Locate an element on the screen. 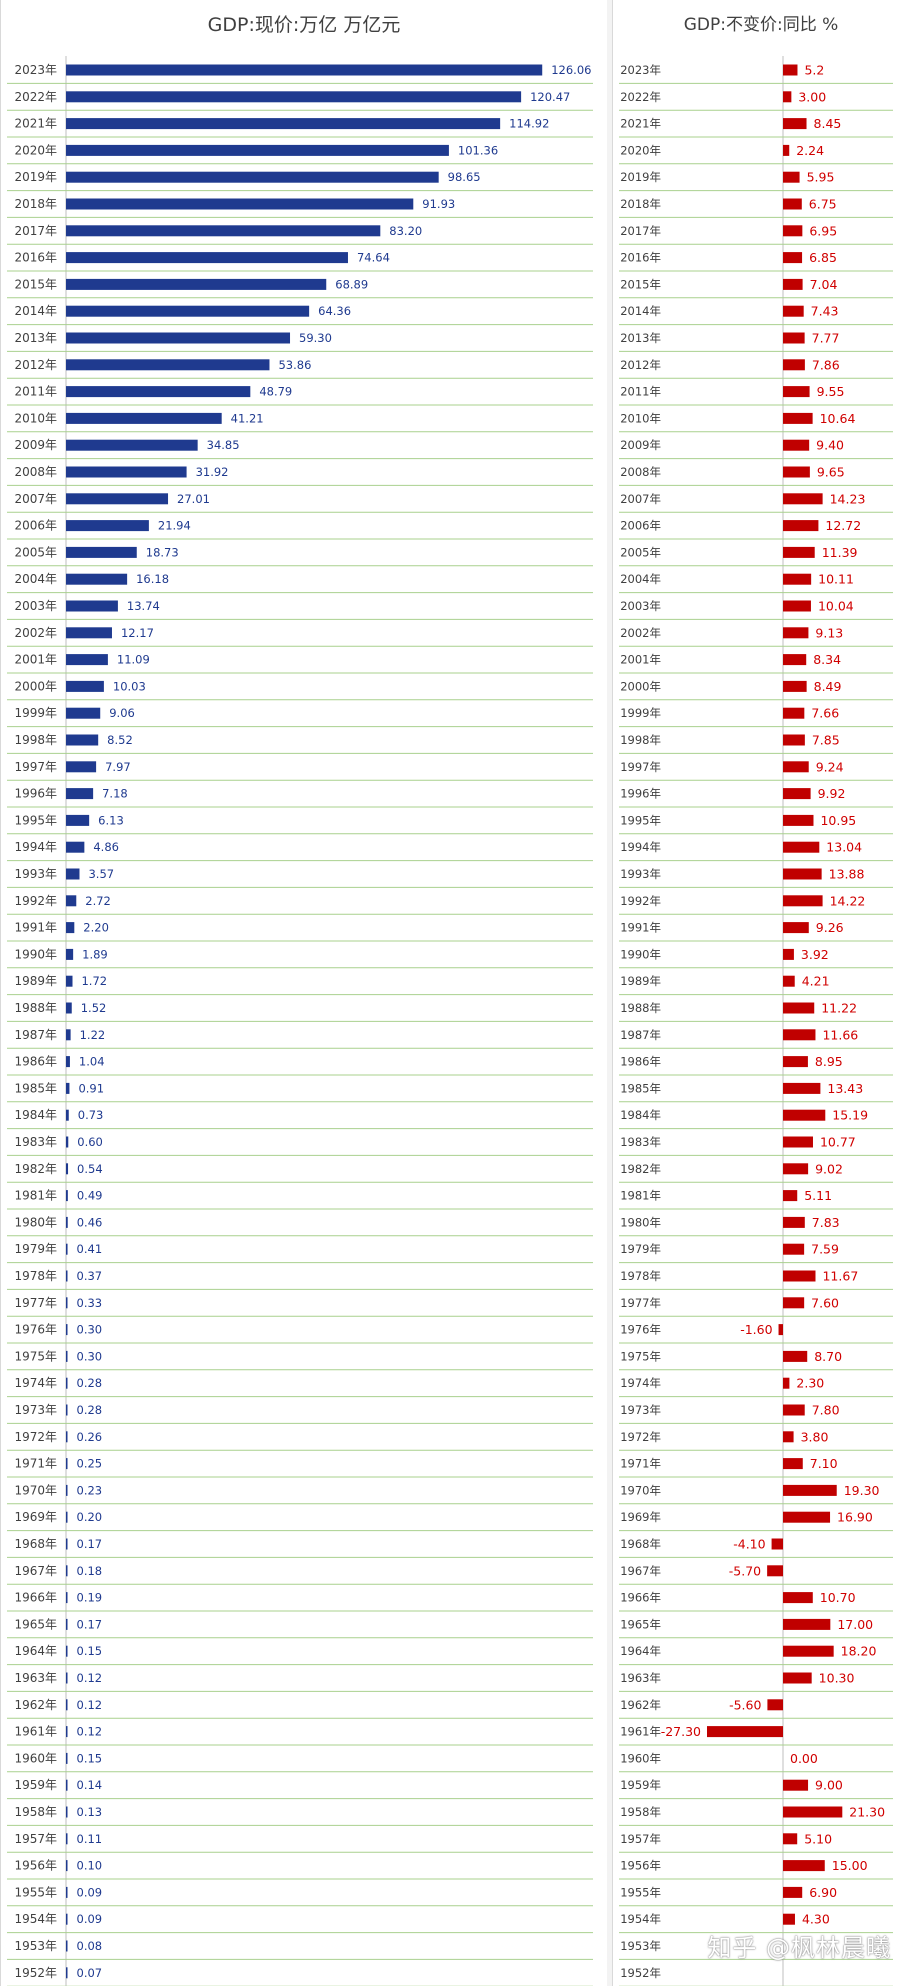  category-label: 1993年 is located at coordinates (35, 874).